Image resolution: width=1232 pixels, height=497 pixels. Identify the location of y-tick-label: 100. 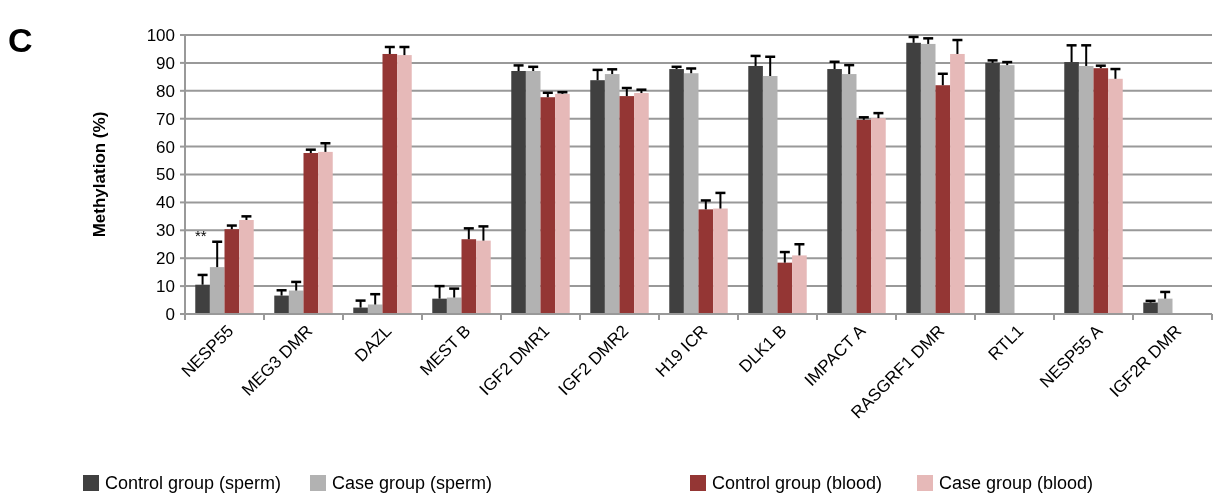
(160, 35).